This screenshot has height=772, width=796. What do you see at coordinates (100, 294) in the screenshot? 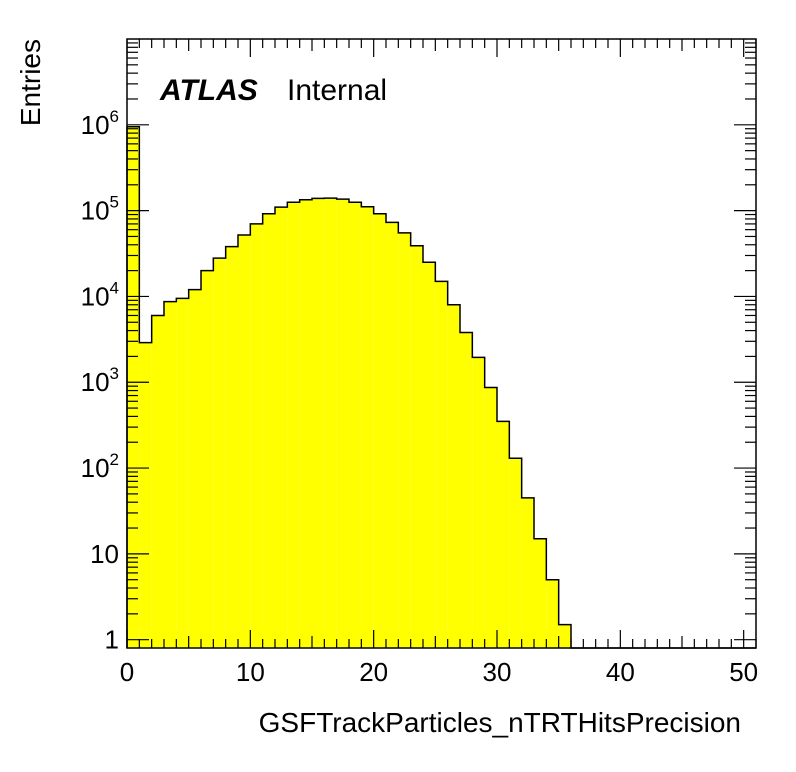
I see `y-tick-label: 10⁴` at bounding box center [100, 294].